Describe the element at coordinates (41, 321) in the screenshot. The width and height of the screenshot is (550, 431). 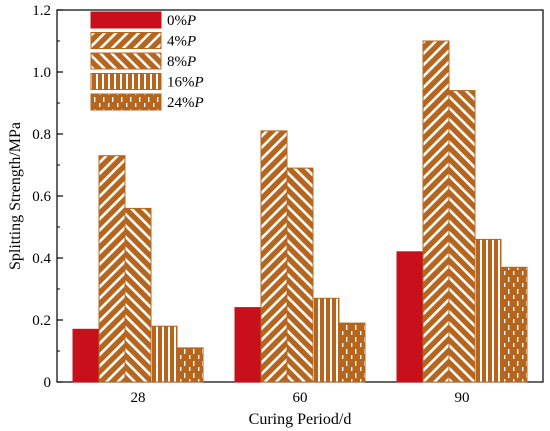
I see `y-tick-label: 0.2` at that location.